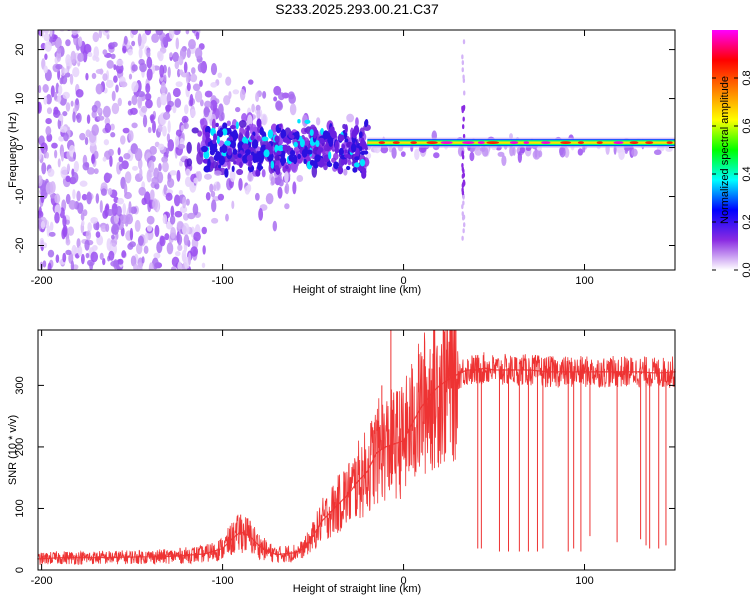  What do you see at coordinates (584, 581) in the screenshot?
I see `snr-x-tick-label: 100` at bounding box center [584, 581].